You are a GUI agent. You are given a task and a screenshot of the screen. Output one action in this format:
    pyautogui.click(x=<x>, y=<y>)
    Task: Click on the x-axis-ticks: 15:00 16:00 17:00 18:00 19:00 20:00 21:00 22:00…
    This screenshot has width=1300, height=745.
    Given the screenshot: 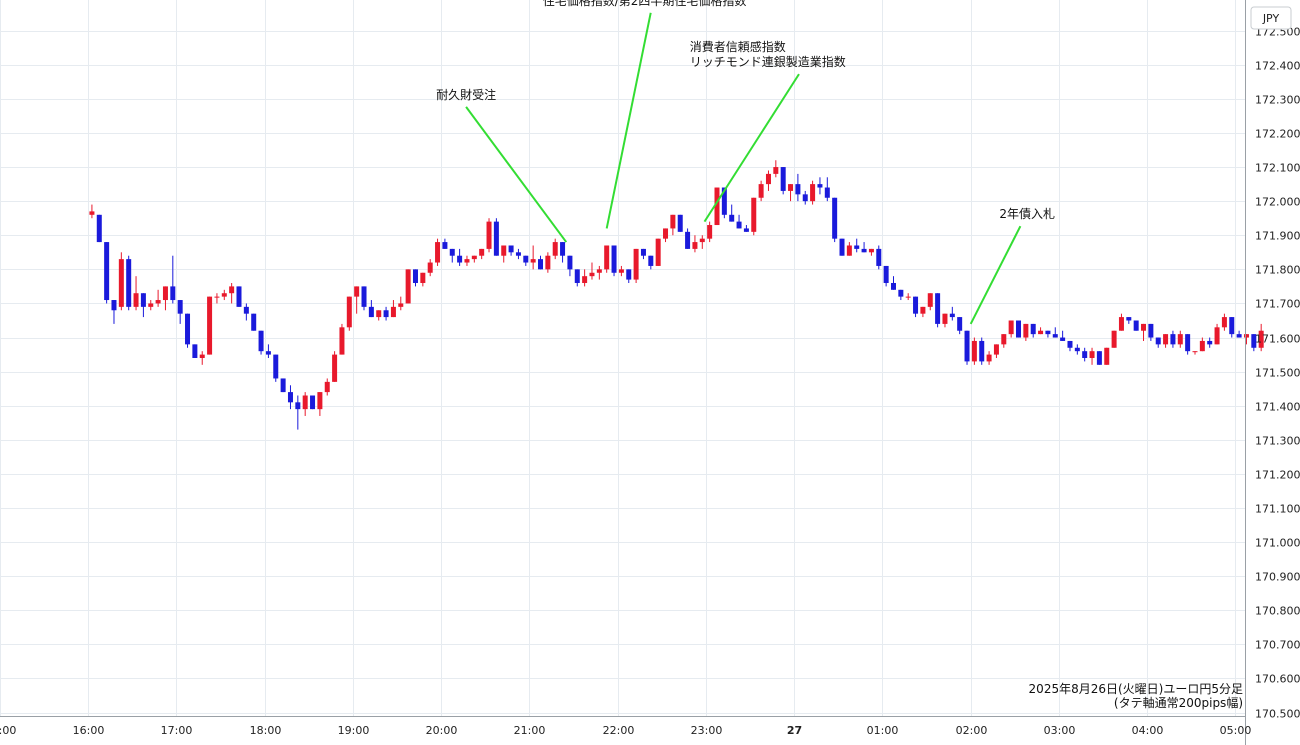 What is the action you would take?
    pyautogui.click(x=625, y=730)
    